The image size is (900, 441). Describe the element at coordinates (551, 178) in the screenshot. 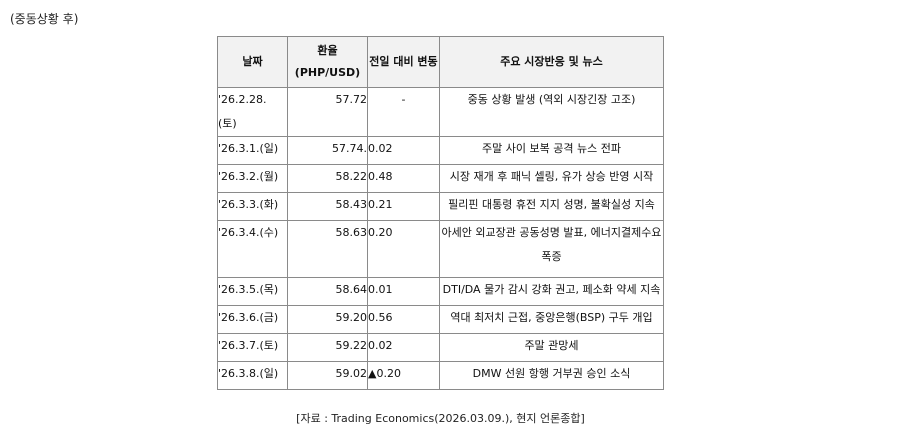

I see `news-cell: 시장 재개 후 패닉 셀링, 유가 상승 반영 시작` at that location.